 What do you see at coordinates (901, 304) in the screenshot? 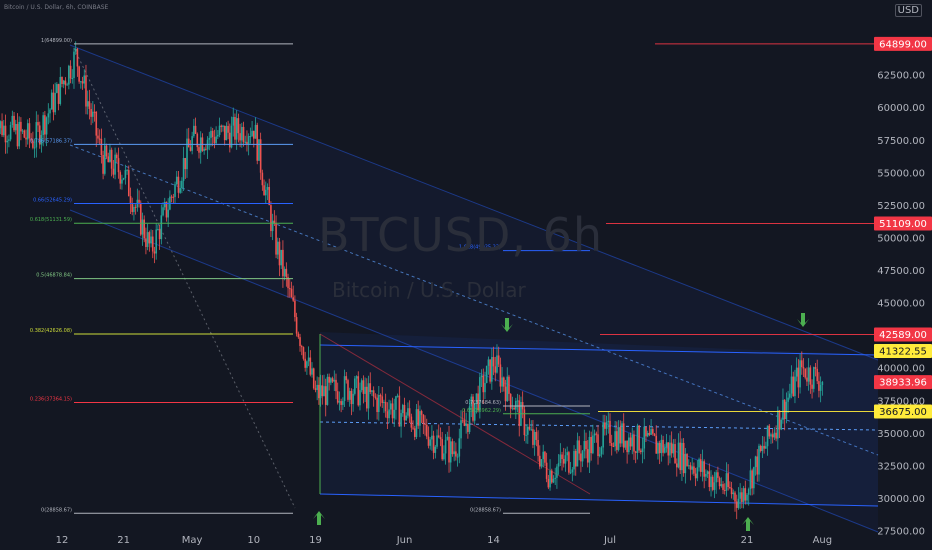
I see `ytick-label-7: 45000.00` at bounding box center [901, 304].